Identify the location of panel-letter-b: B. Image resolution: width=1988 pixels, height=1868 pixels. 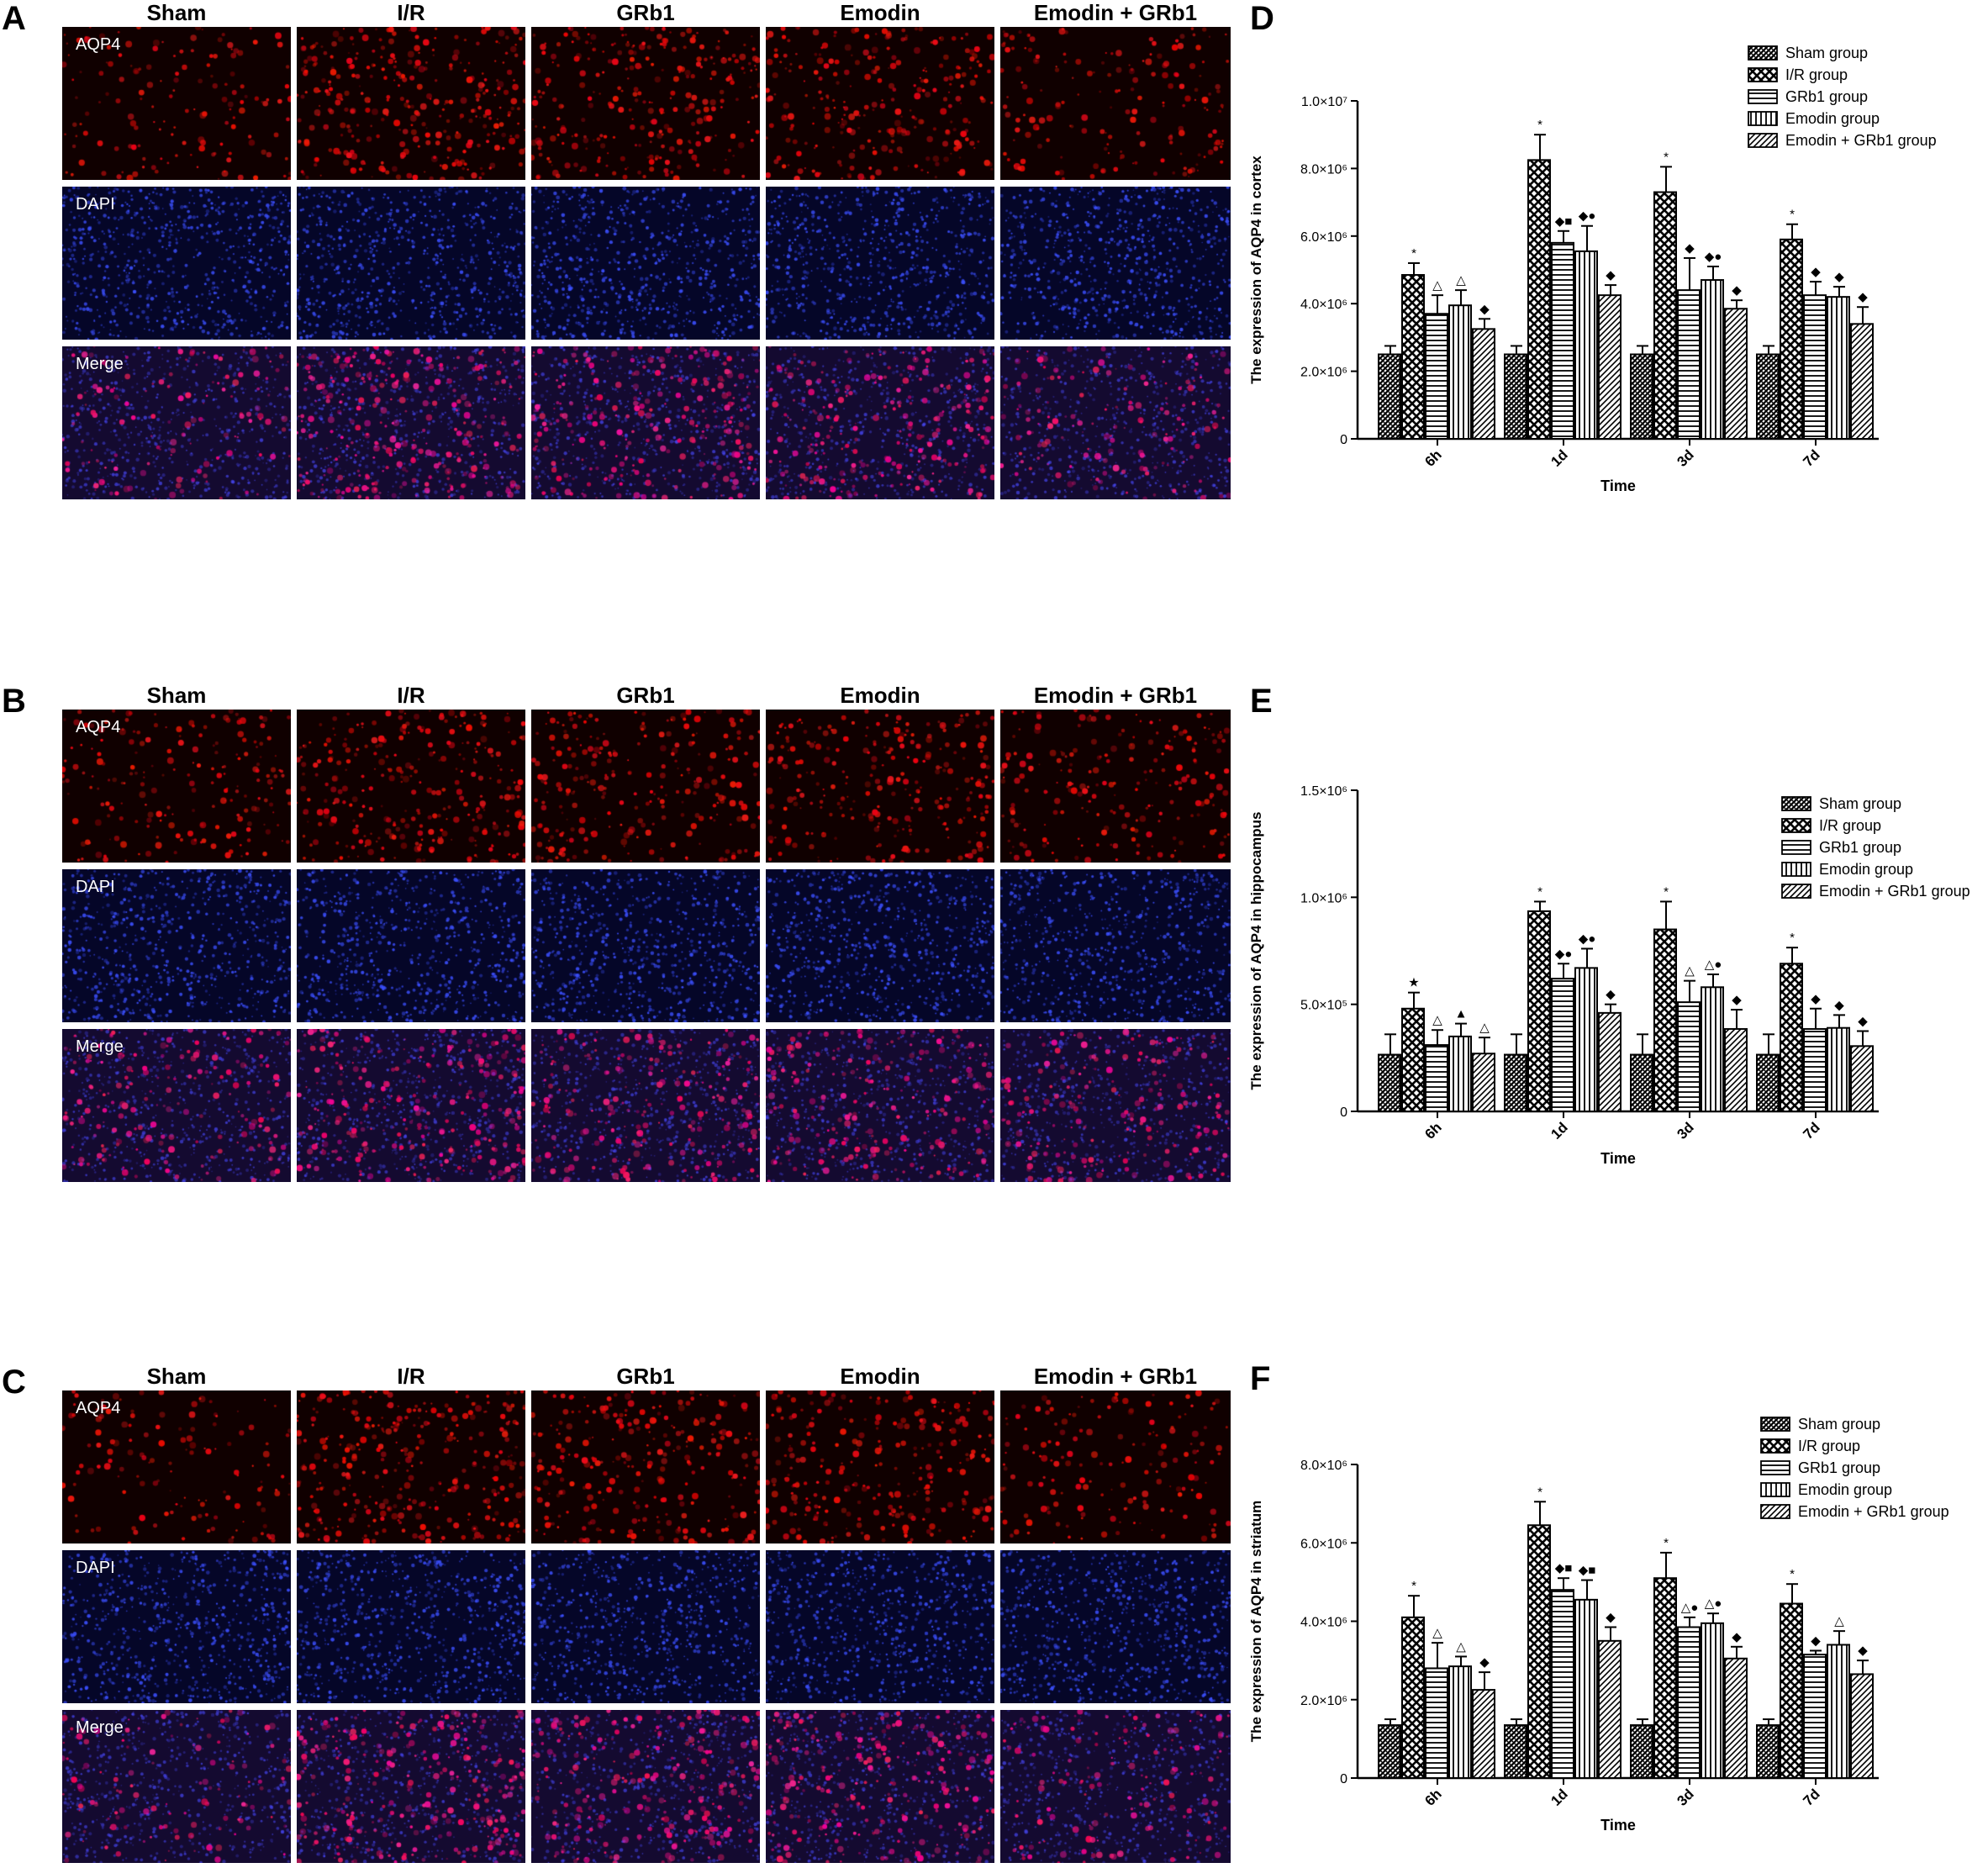
(14, 702).